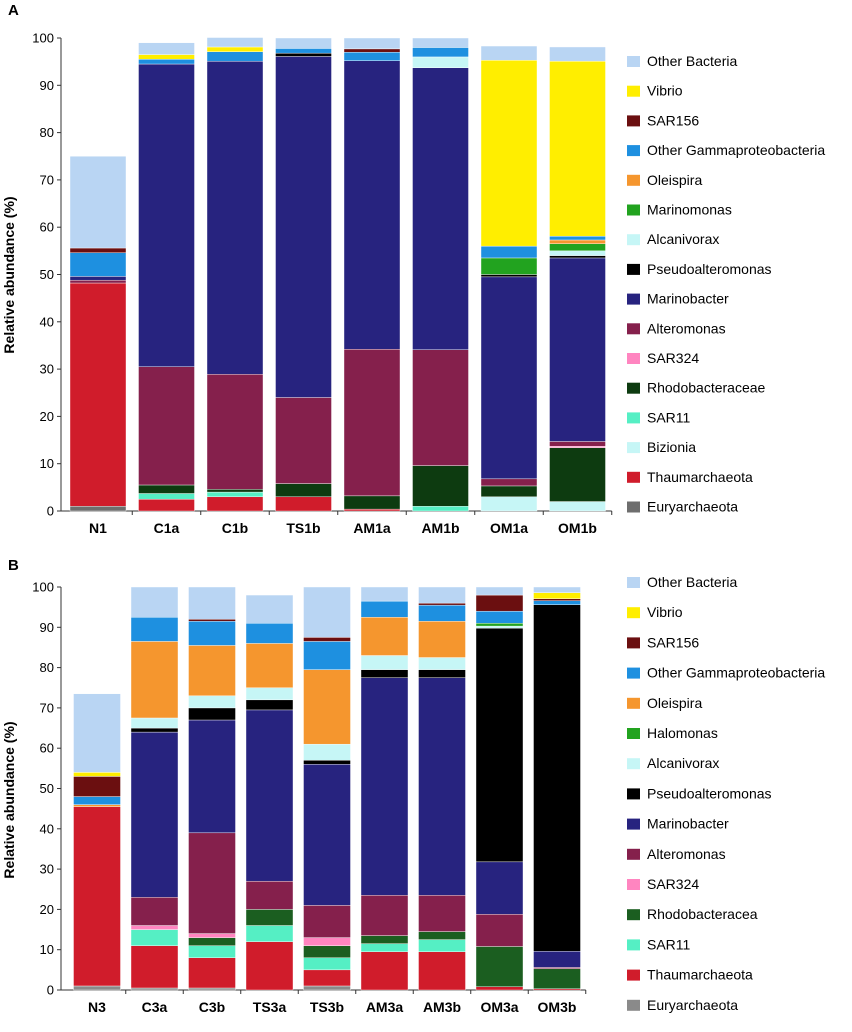 The height and width of the screenshot is (1032, 852). Describe the element at coordinates (212, 973) in the screenshot. I see `panel-b-bar-segment-c3b-thaumarchaeota` at that location.